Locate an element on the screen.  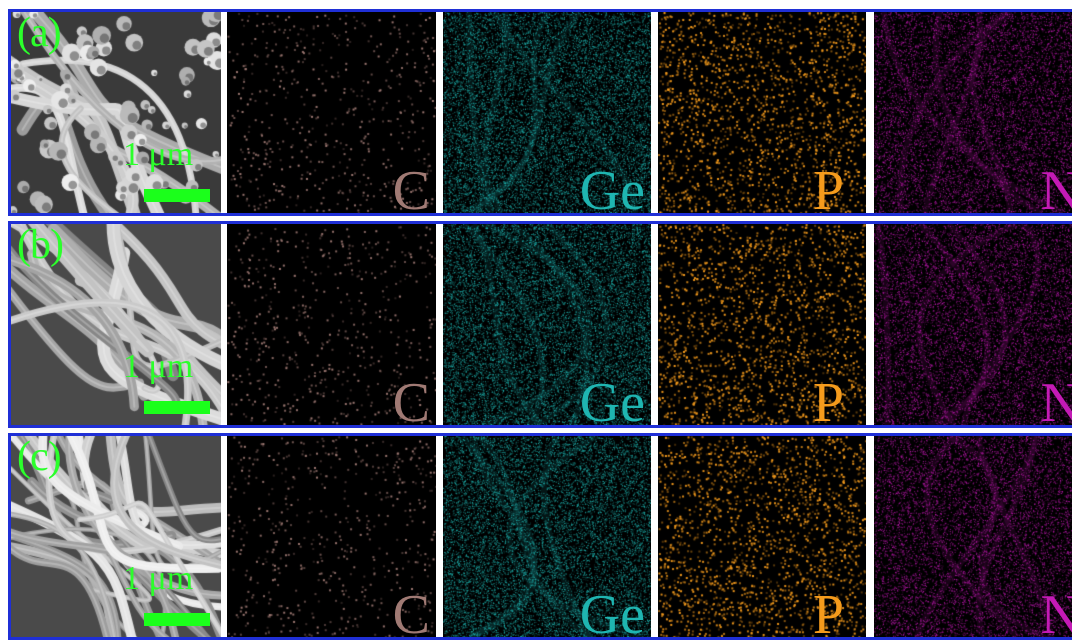
scale-bar-b is located at coordinates (177, 407).